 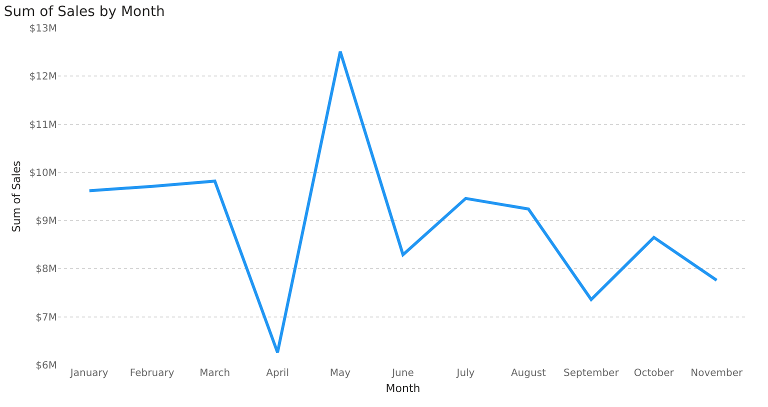 I want to click on x-tick-label: September, so click(x=592, y=373).